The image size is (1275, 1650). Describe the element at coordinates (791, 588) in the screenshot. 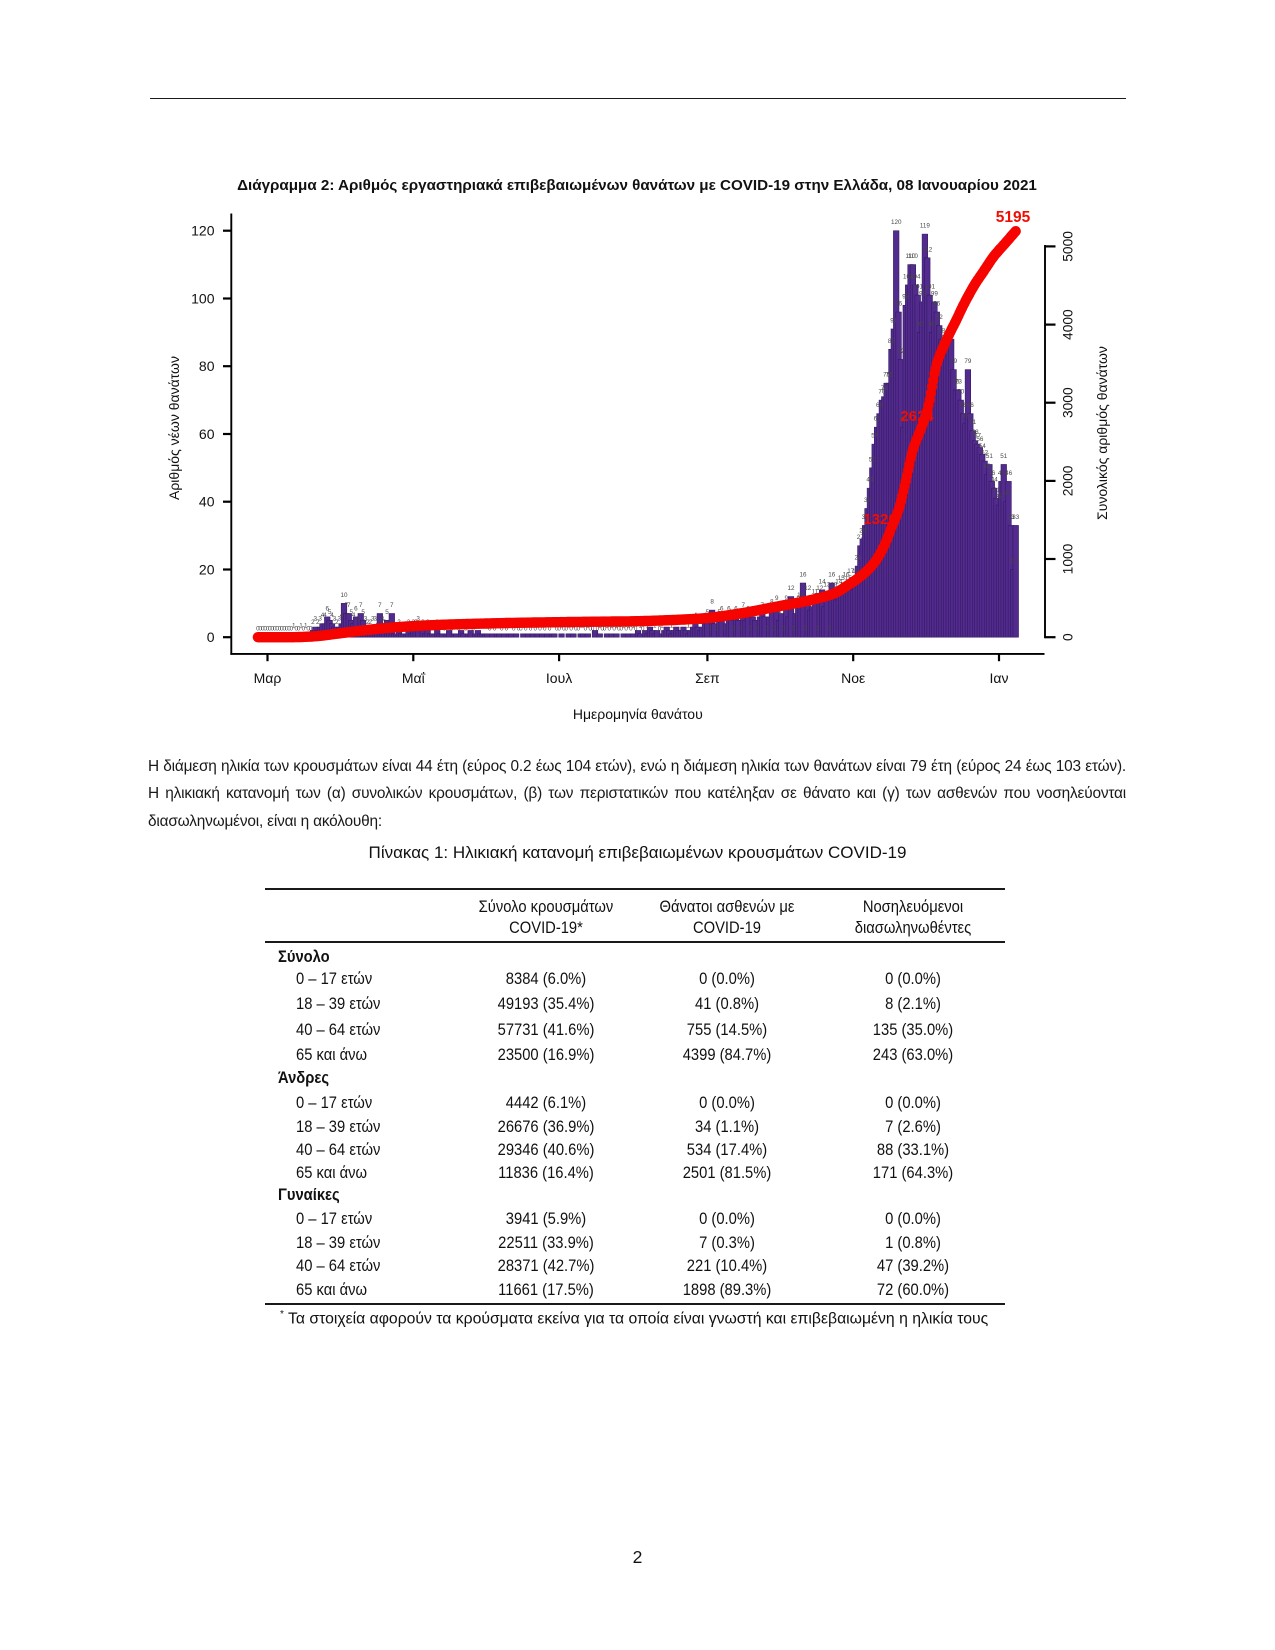

I see `svg-text: 12` at that location.